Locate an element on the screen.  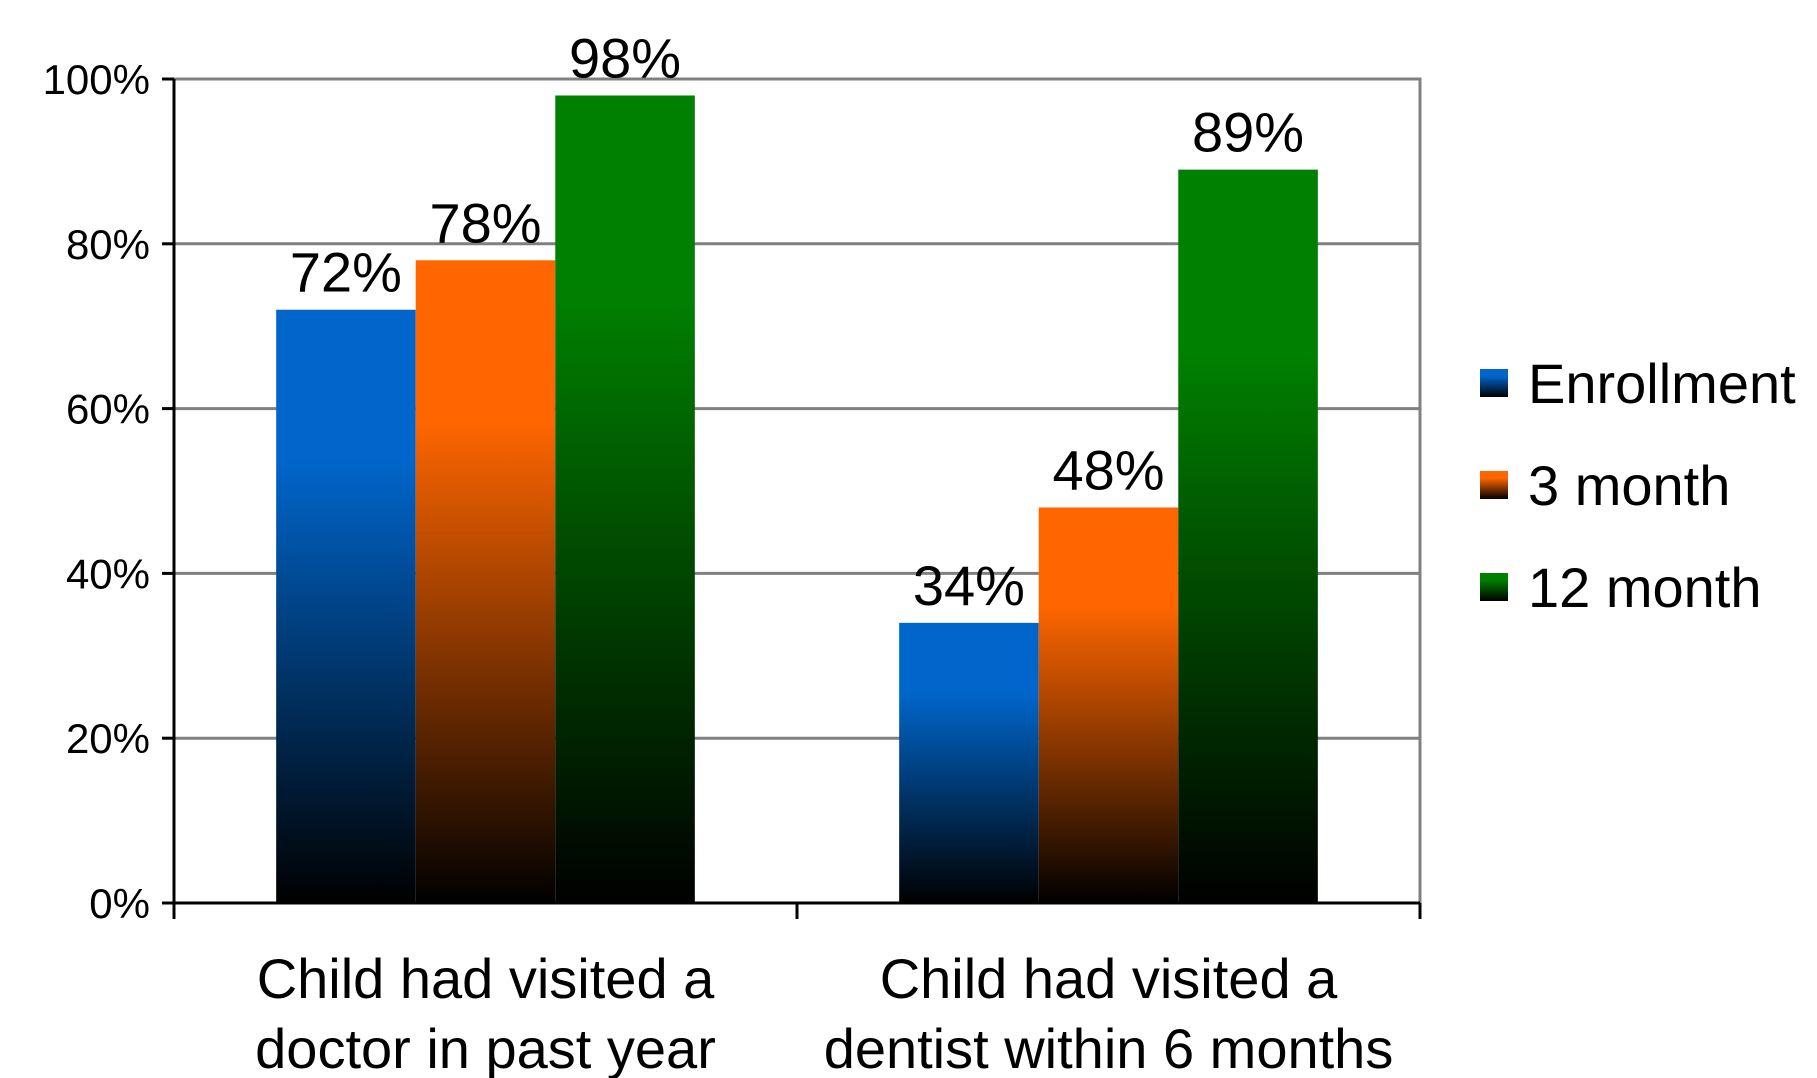
y-tick-label: 100% is located at coordinates (96, 79).